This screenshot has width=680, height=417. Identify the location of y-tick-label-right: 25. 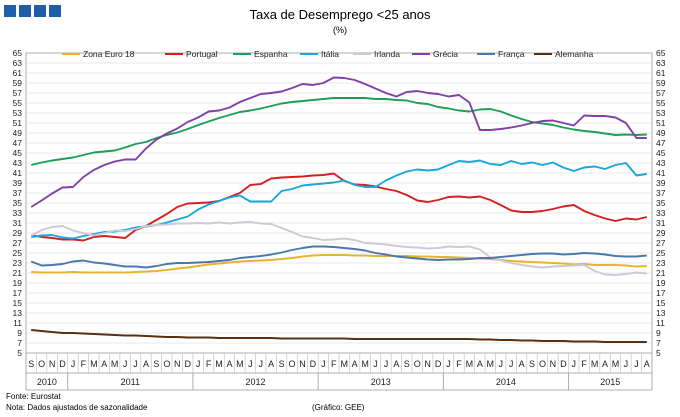
(661, 253).